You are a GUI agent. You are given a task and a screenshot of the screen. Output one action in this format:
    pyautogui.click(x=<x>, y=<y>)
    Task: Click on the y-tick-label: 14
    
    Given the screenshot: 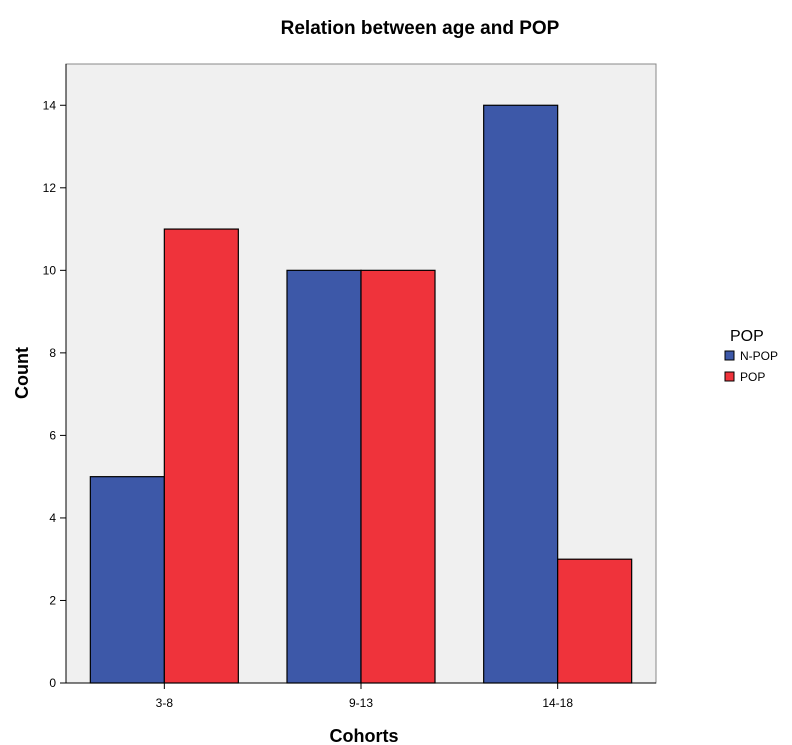 What is the action you would take?
    pyautogui.click(x=50, y=105)
    